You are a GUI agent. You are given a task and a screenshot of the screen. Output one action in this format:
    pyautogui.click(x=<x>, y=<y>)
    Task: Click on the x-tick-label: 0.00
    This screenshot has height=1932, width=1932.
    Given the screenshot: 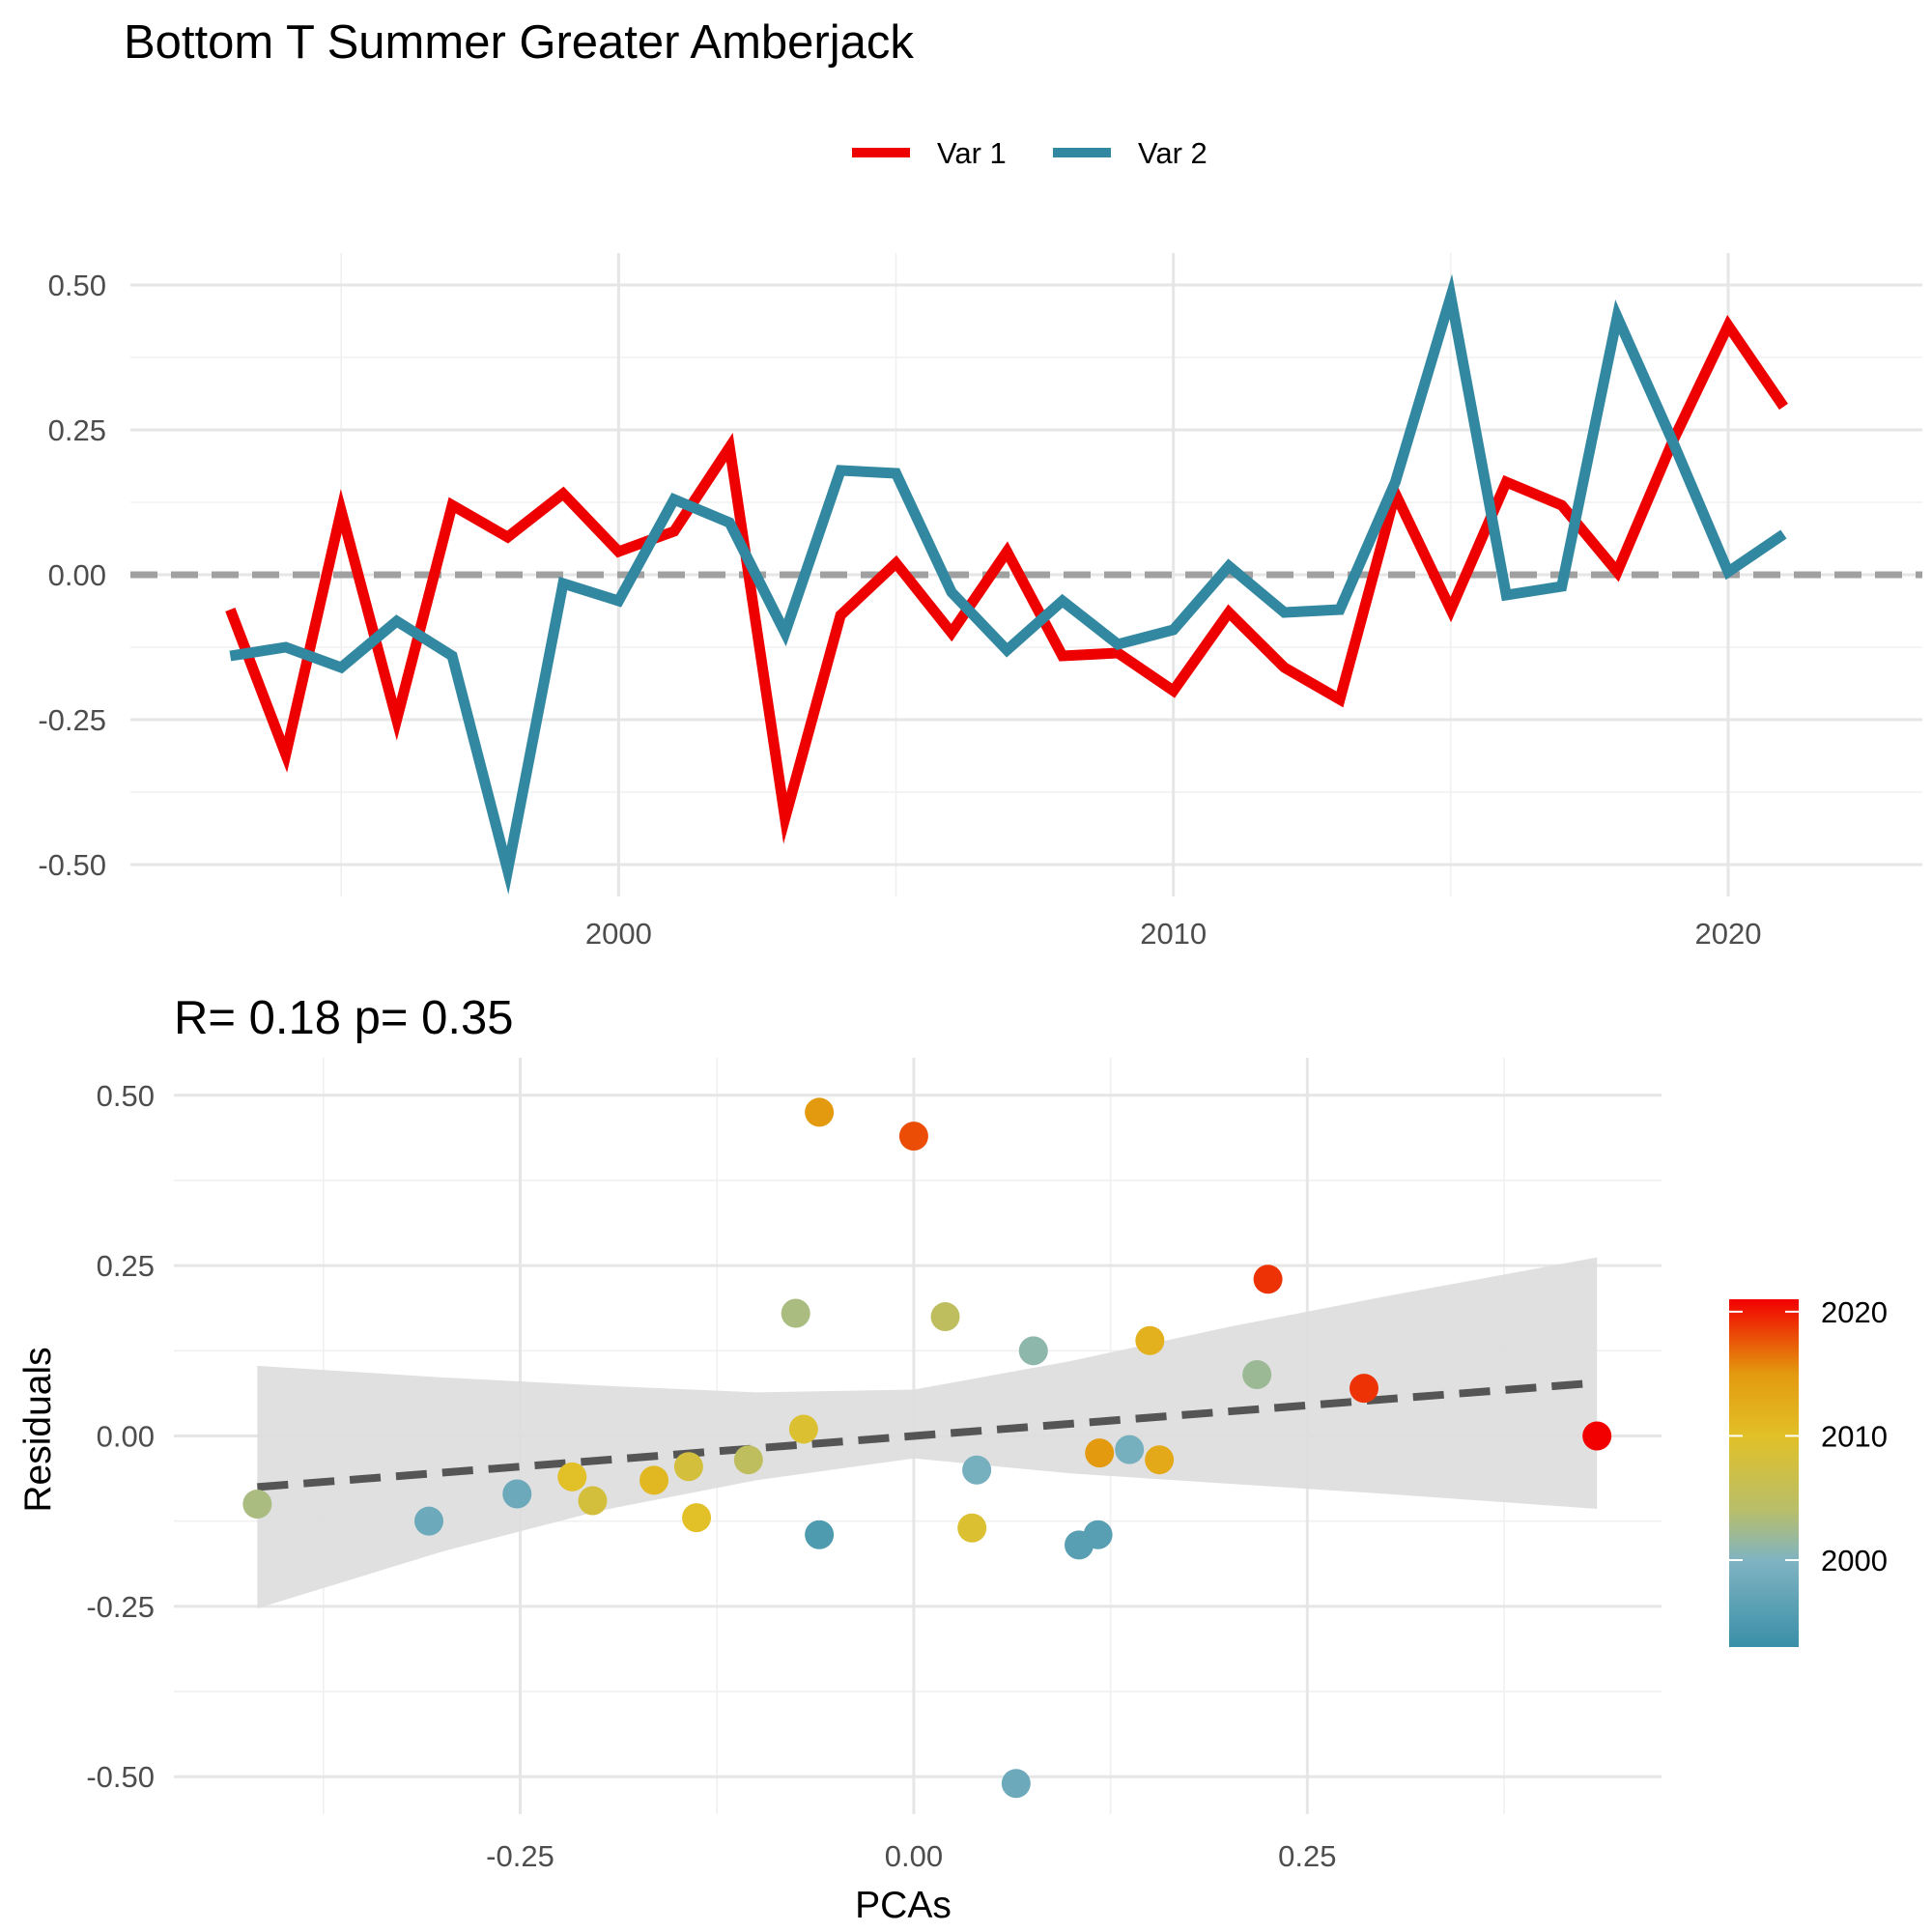 What is the action you would take?
    pyautogui.click(x=914, y=1856)
    